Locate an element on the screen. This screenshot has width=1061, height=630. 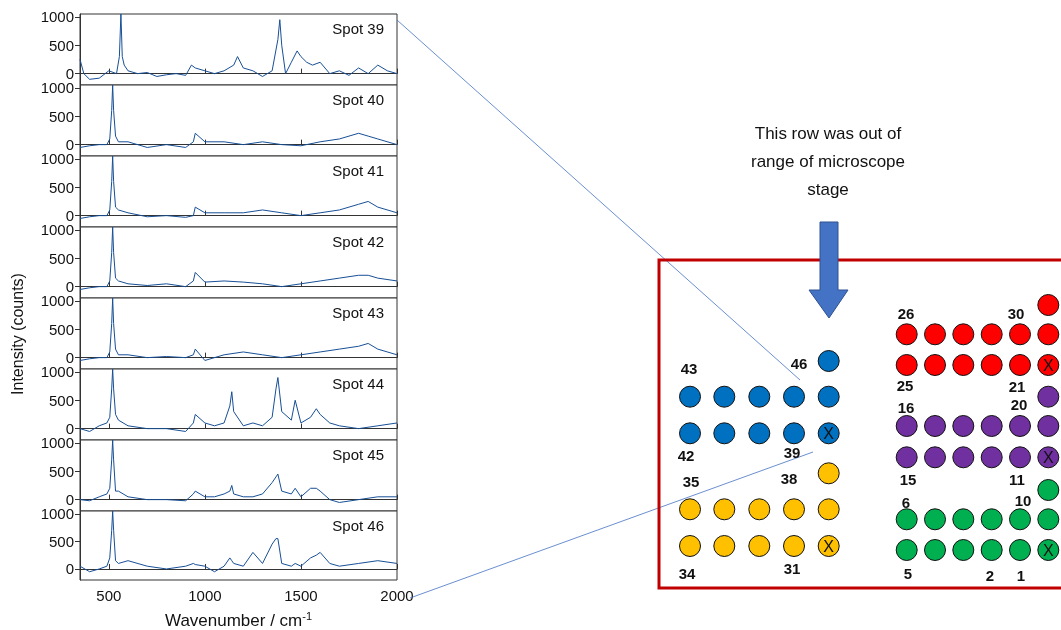
text: 6 is located at coordinates (906, 502).